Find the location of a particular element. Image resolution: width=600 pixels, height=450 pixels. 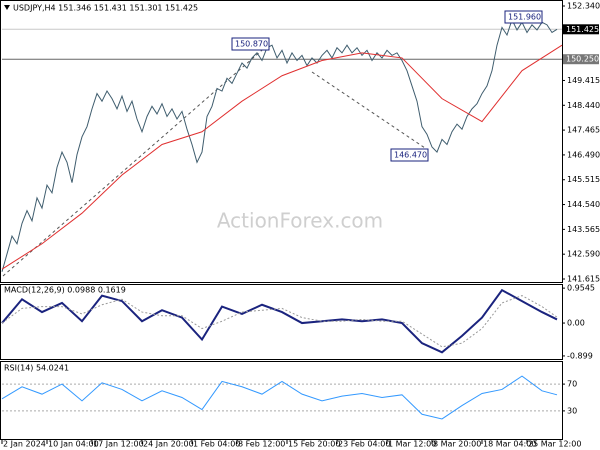

macd-title: MACD(12,26,9) 0.0988 0.1619 is located at coordinates (65, 290).